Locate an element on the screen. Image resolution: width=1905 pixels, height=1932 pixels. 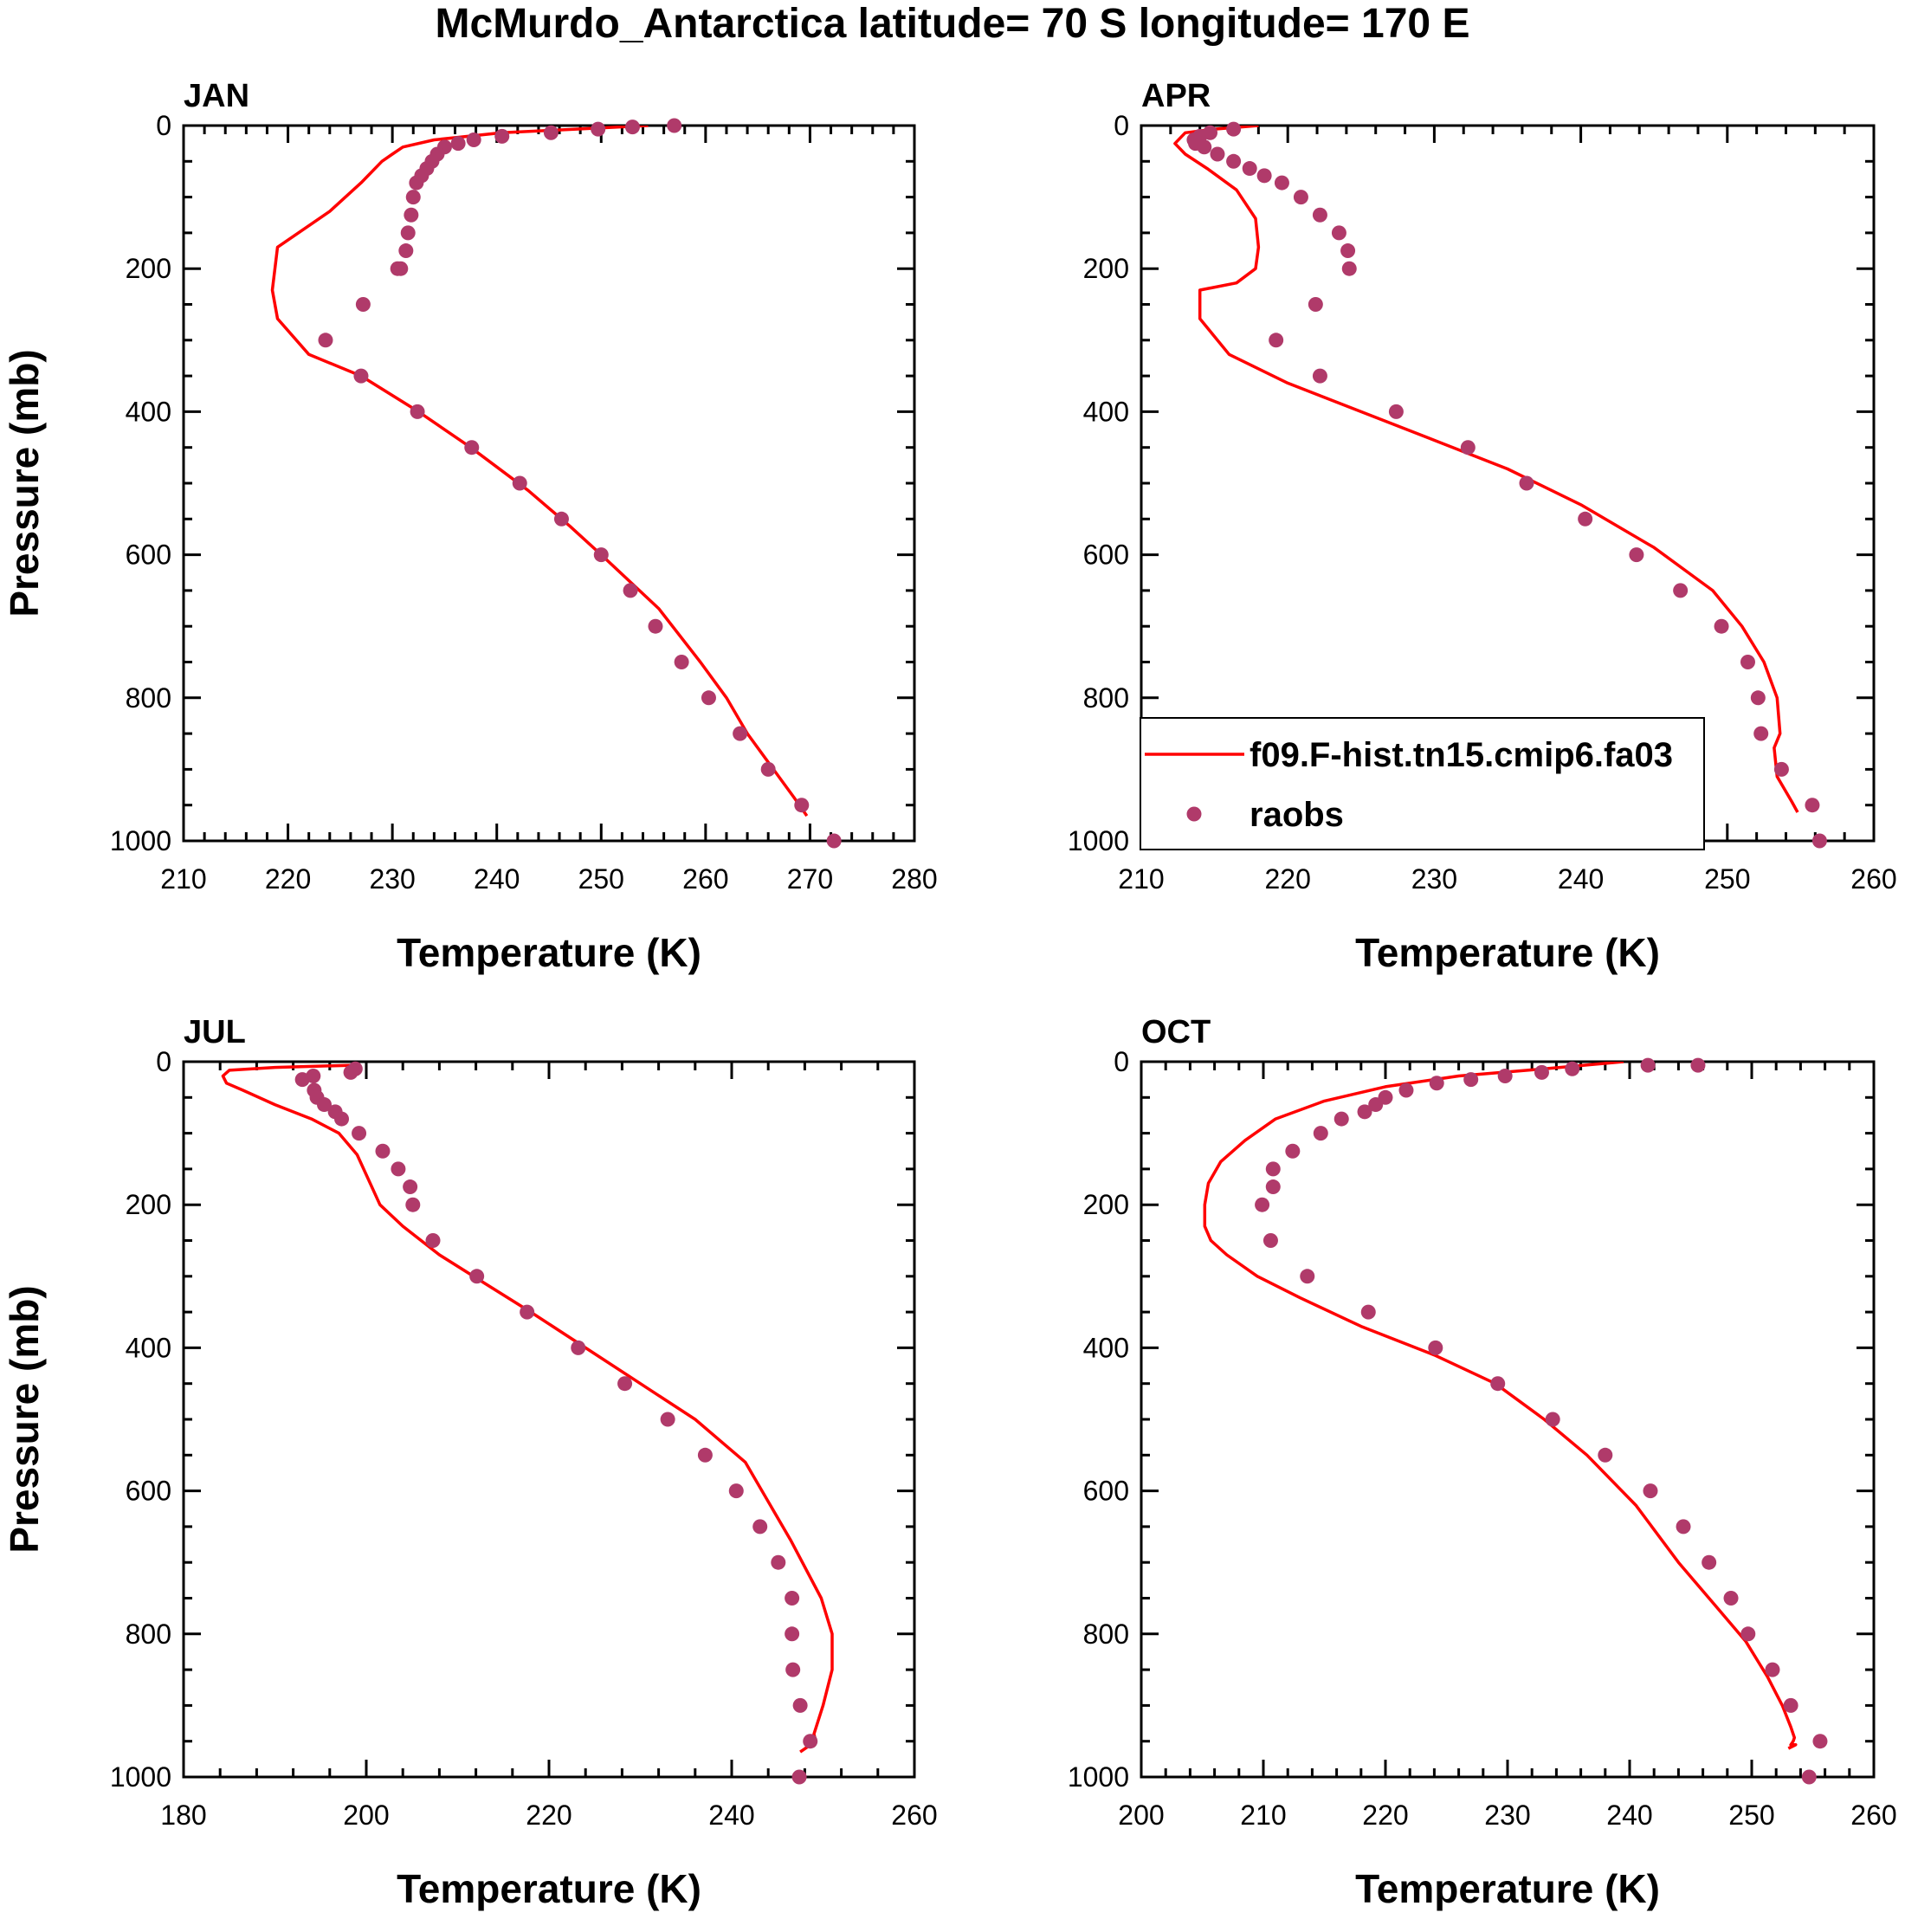
x-tick-label: 270 is located at coordinates (810, 879).